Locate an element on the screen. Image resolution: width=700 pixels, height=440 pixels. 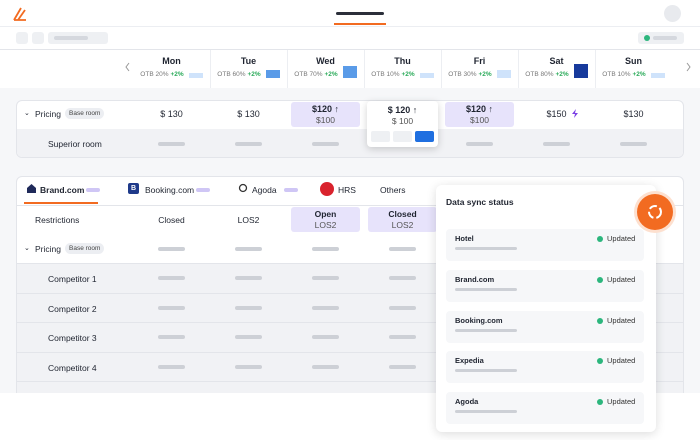
occupancy: OTB 30% is located at coordinates (462, 74).